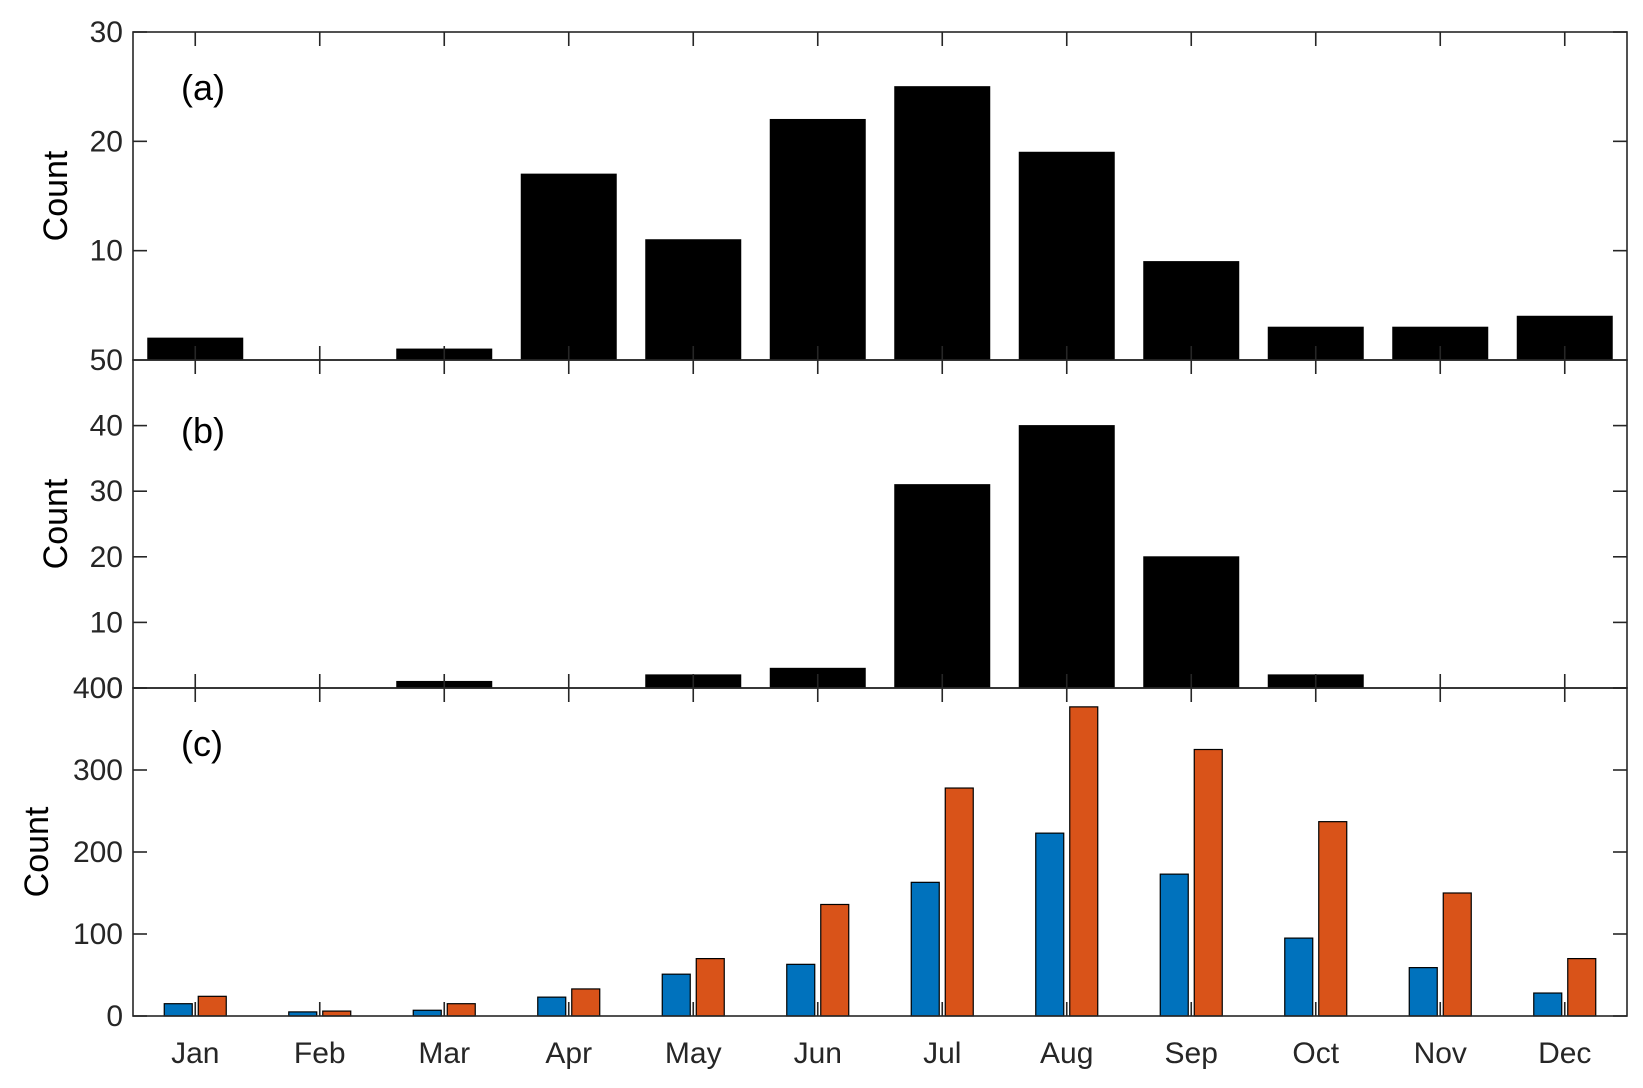 The width and height of the screenshot is (1643, 1088). Describe the element at coordinates (835, 960) in the screenshot. I see `bar-series2-jun` at that location.